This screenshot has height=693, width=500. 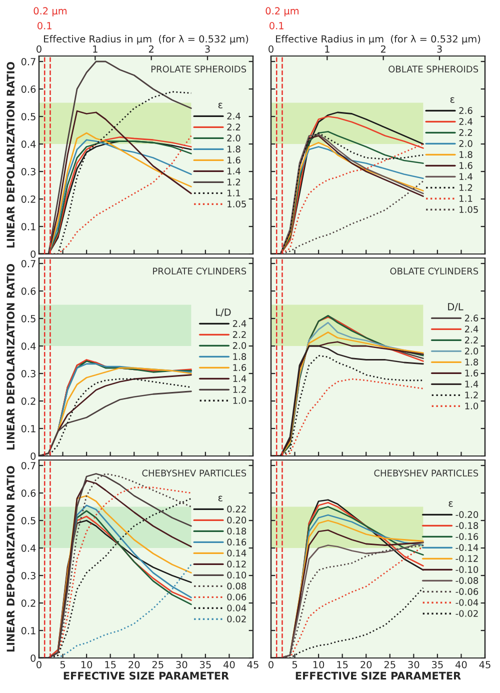 What do you see at coordinates (467, 613) in the screenshot?
I see `legend-label: -0.02` at bounding box center [467, 613].